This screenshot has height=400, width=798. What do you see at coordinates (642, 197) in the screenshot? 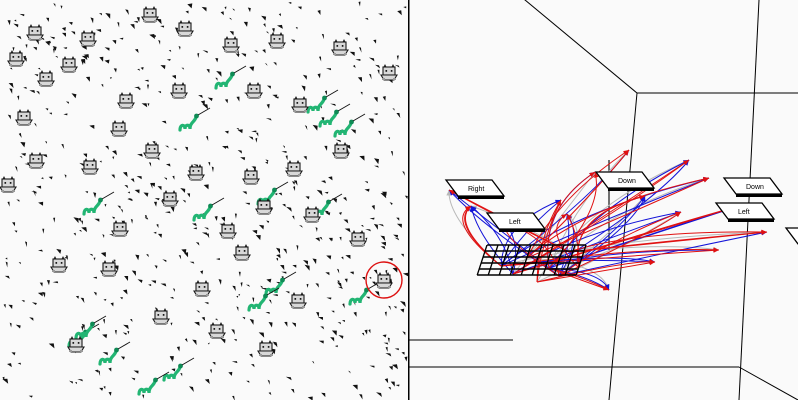
I see `edge-arrowhead` at bounding box center [642, 197].